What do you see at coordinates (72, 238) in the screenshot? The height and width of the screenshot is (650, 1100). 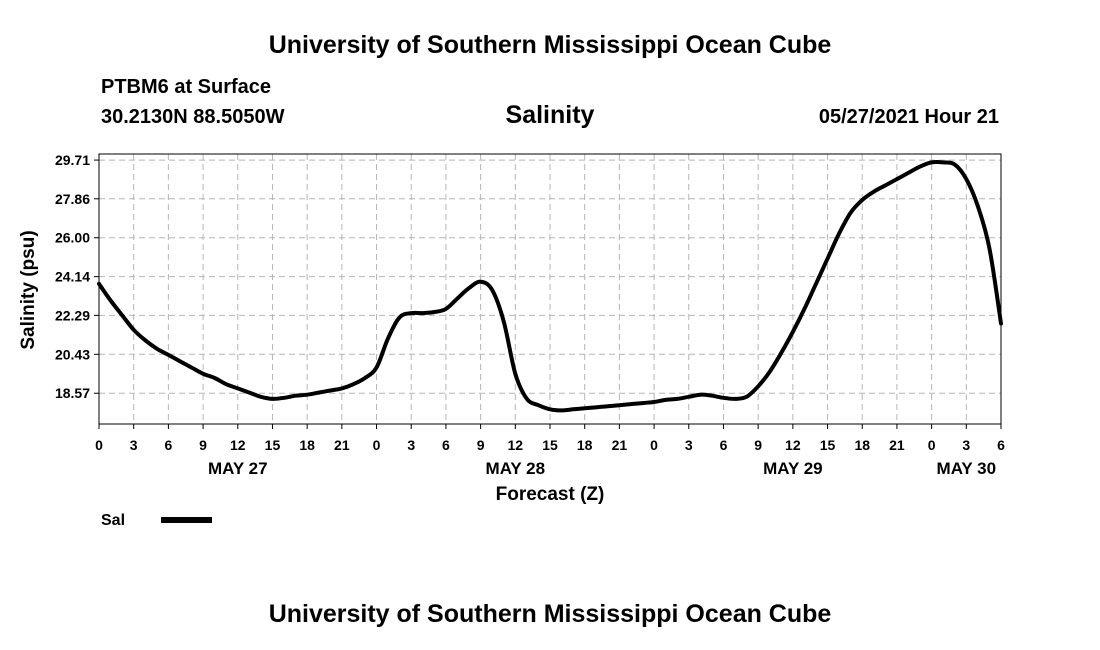 I see `y-tick-label: 26.00` at bounding box center [72, 238].